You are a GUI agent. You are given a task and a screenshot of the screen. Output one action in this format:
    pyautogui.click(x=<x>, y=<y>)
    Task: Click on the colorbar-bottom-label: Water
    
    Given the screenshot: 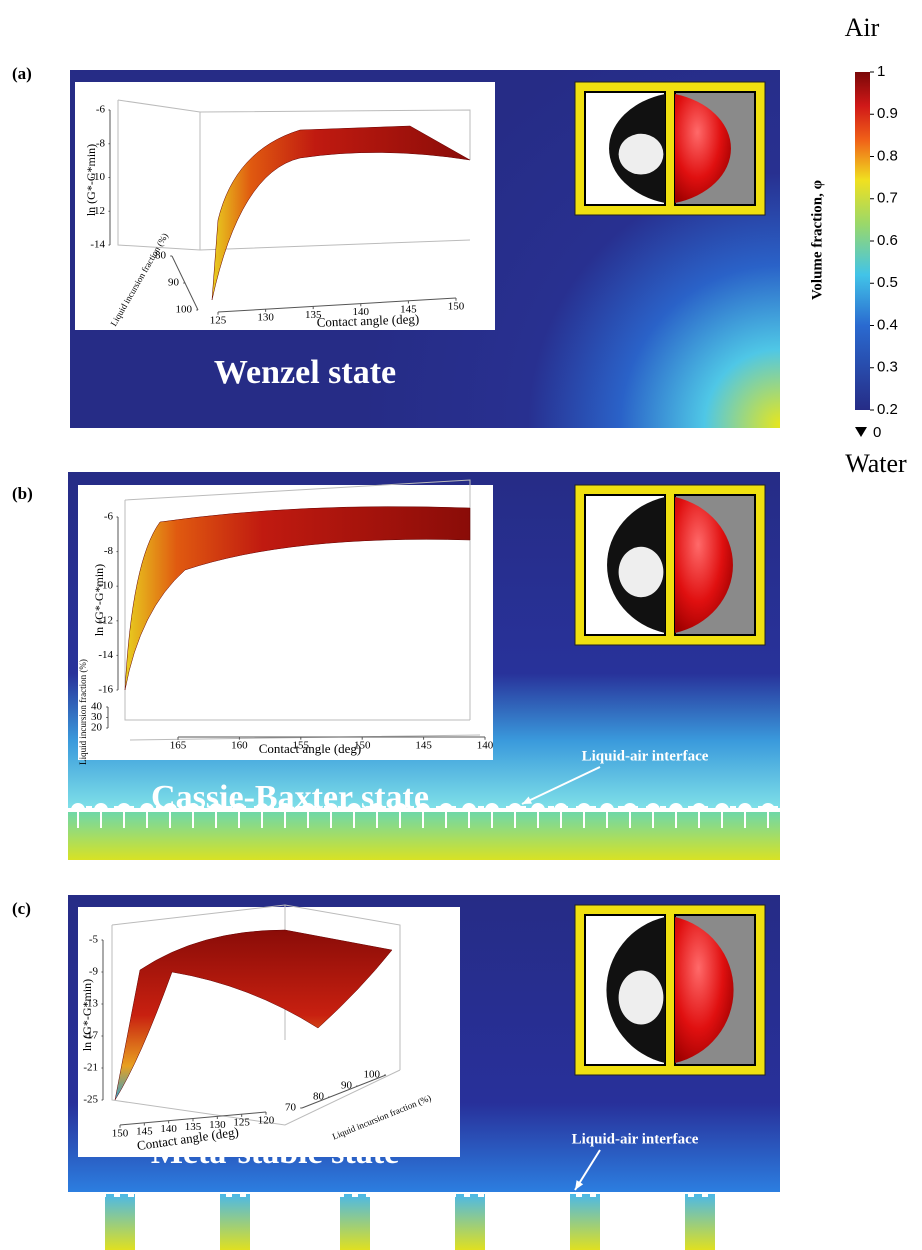 What is the action you would take?
    pyautogui.click(x=876, y=463)
    